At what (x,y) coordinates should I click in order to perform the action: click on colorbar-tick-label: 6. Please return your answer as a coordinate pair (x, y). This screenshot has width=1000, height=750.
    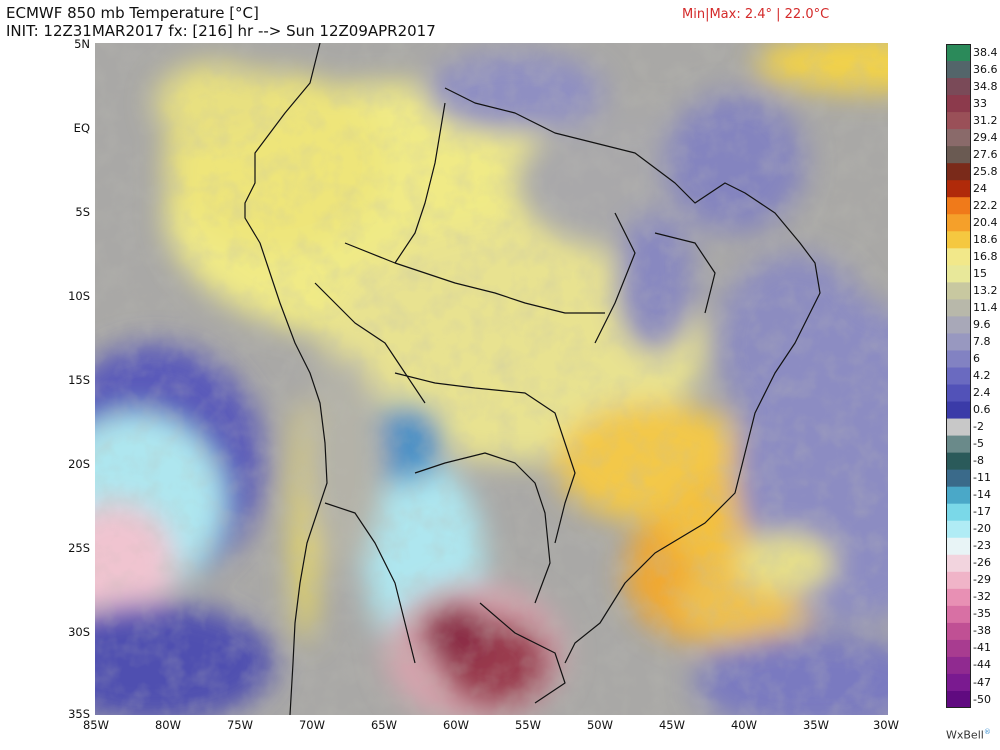
    Looking at the image, I should click on (976, 358).